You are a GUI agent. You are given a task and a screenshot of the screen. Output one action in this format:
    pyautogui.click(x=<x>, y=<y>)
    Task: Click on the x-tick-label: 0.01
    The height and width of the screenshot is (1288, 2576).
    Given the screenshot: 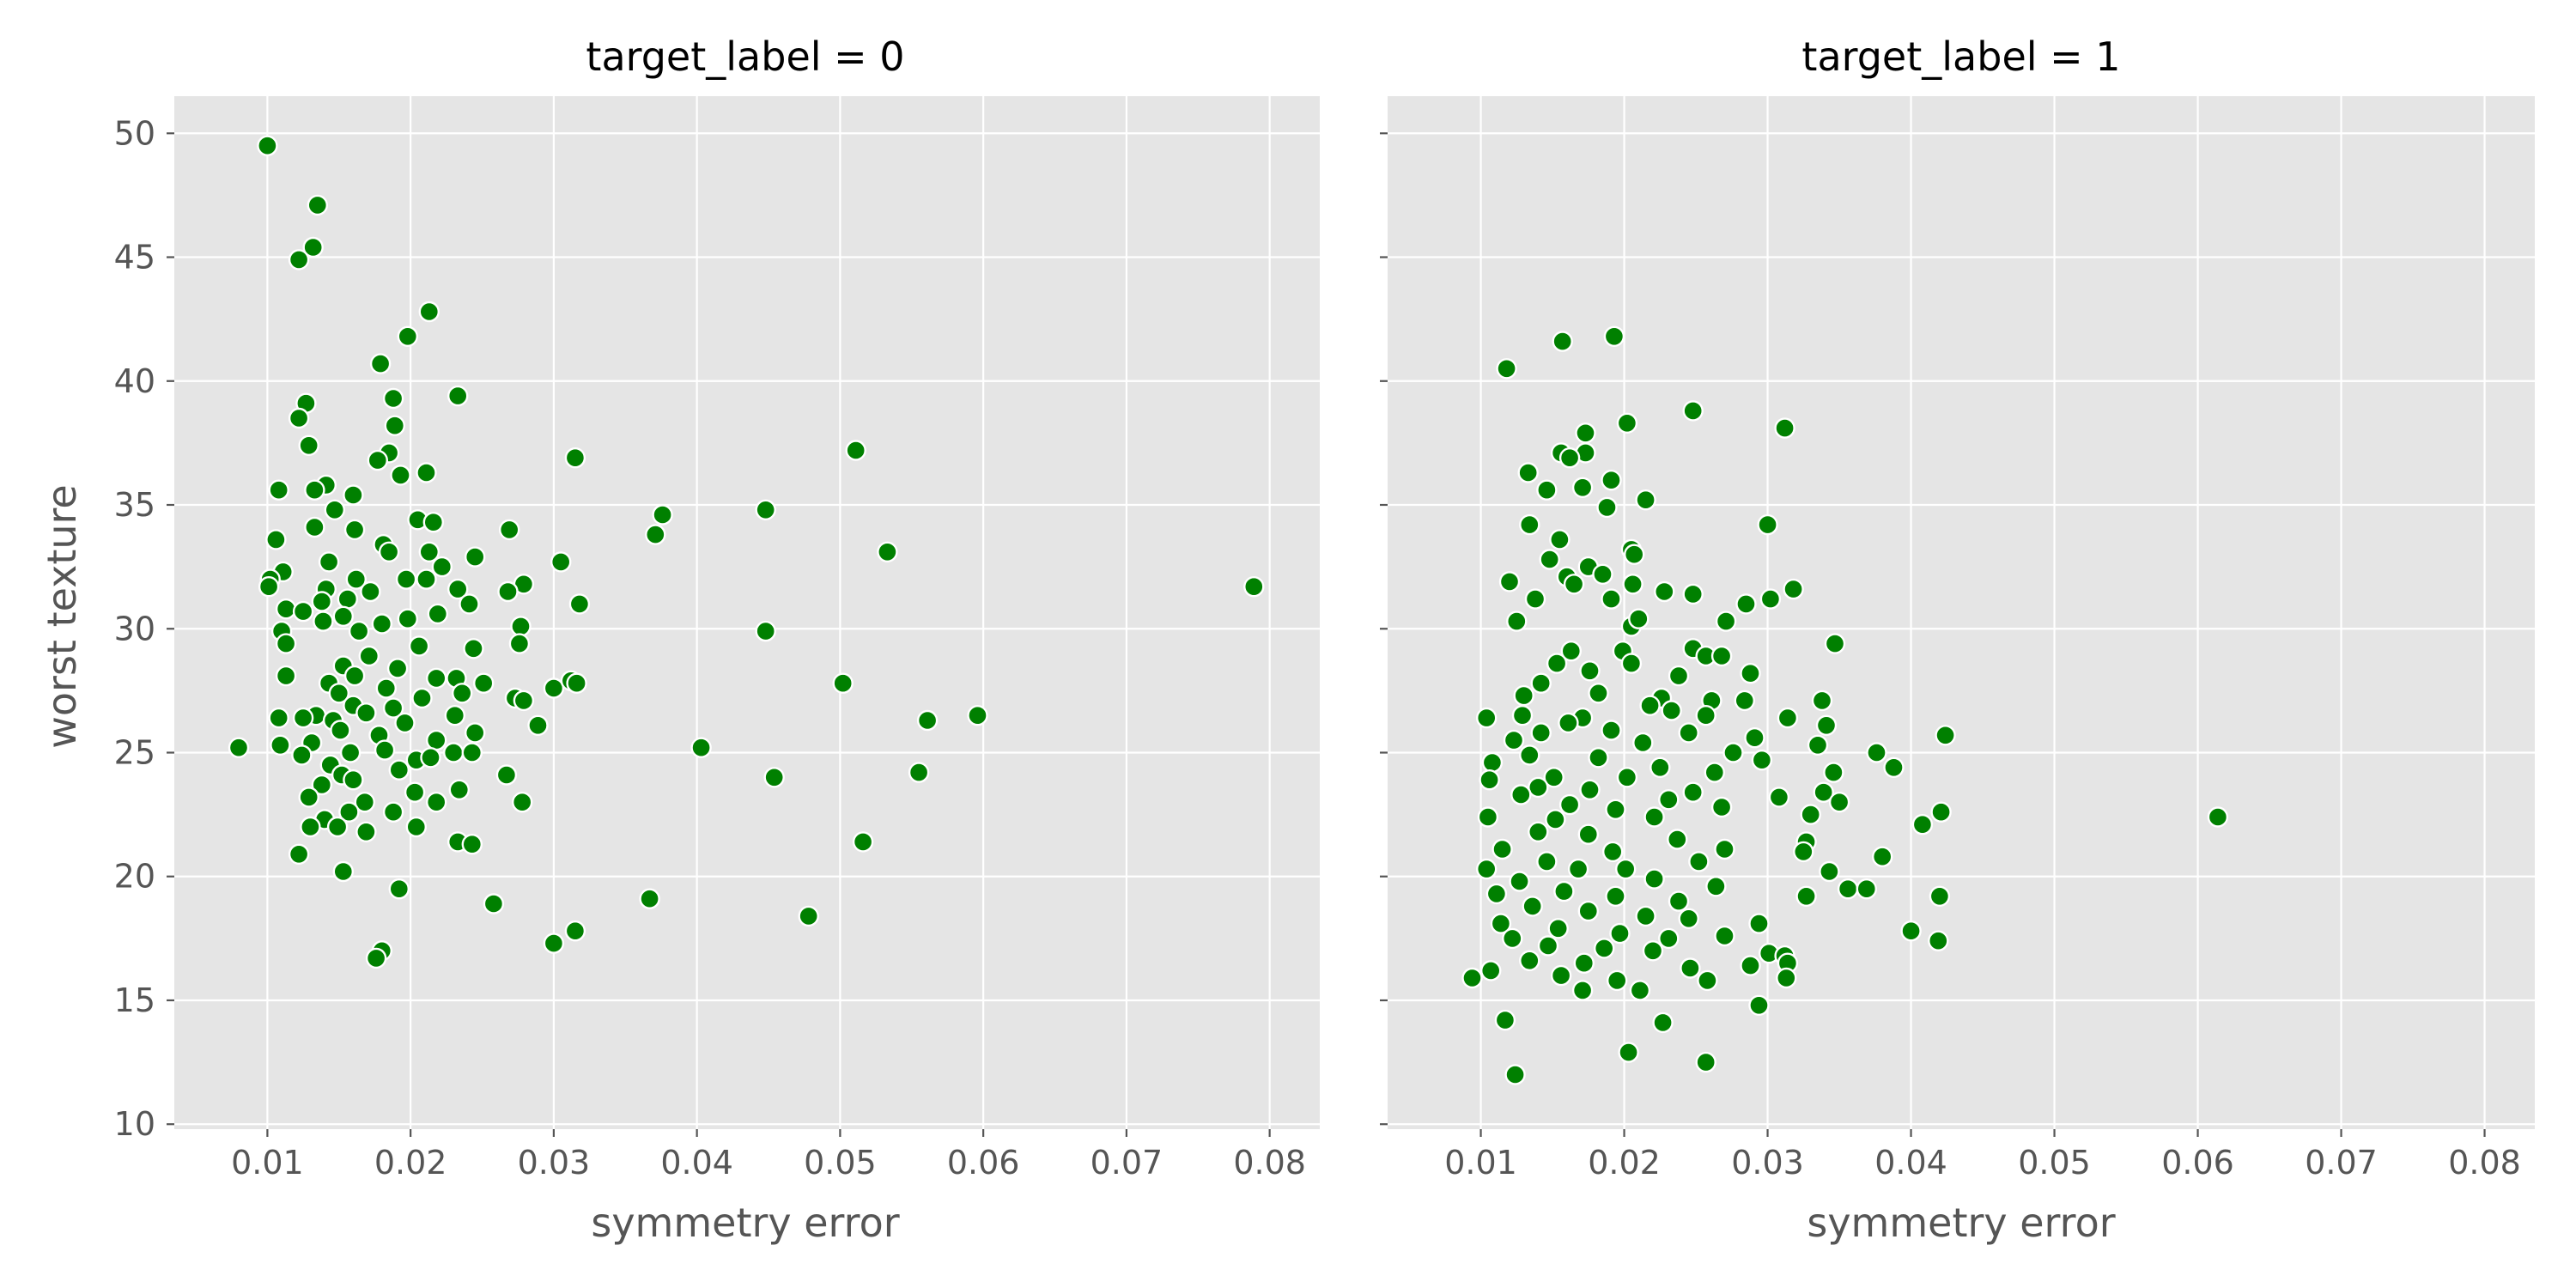 What is the action you would take?
    pyautogui.click(x=268, y=1163)
    